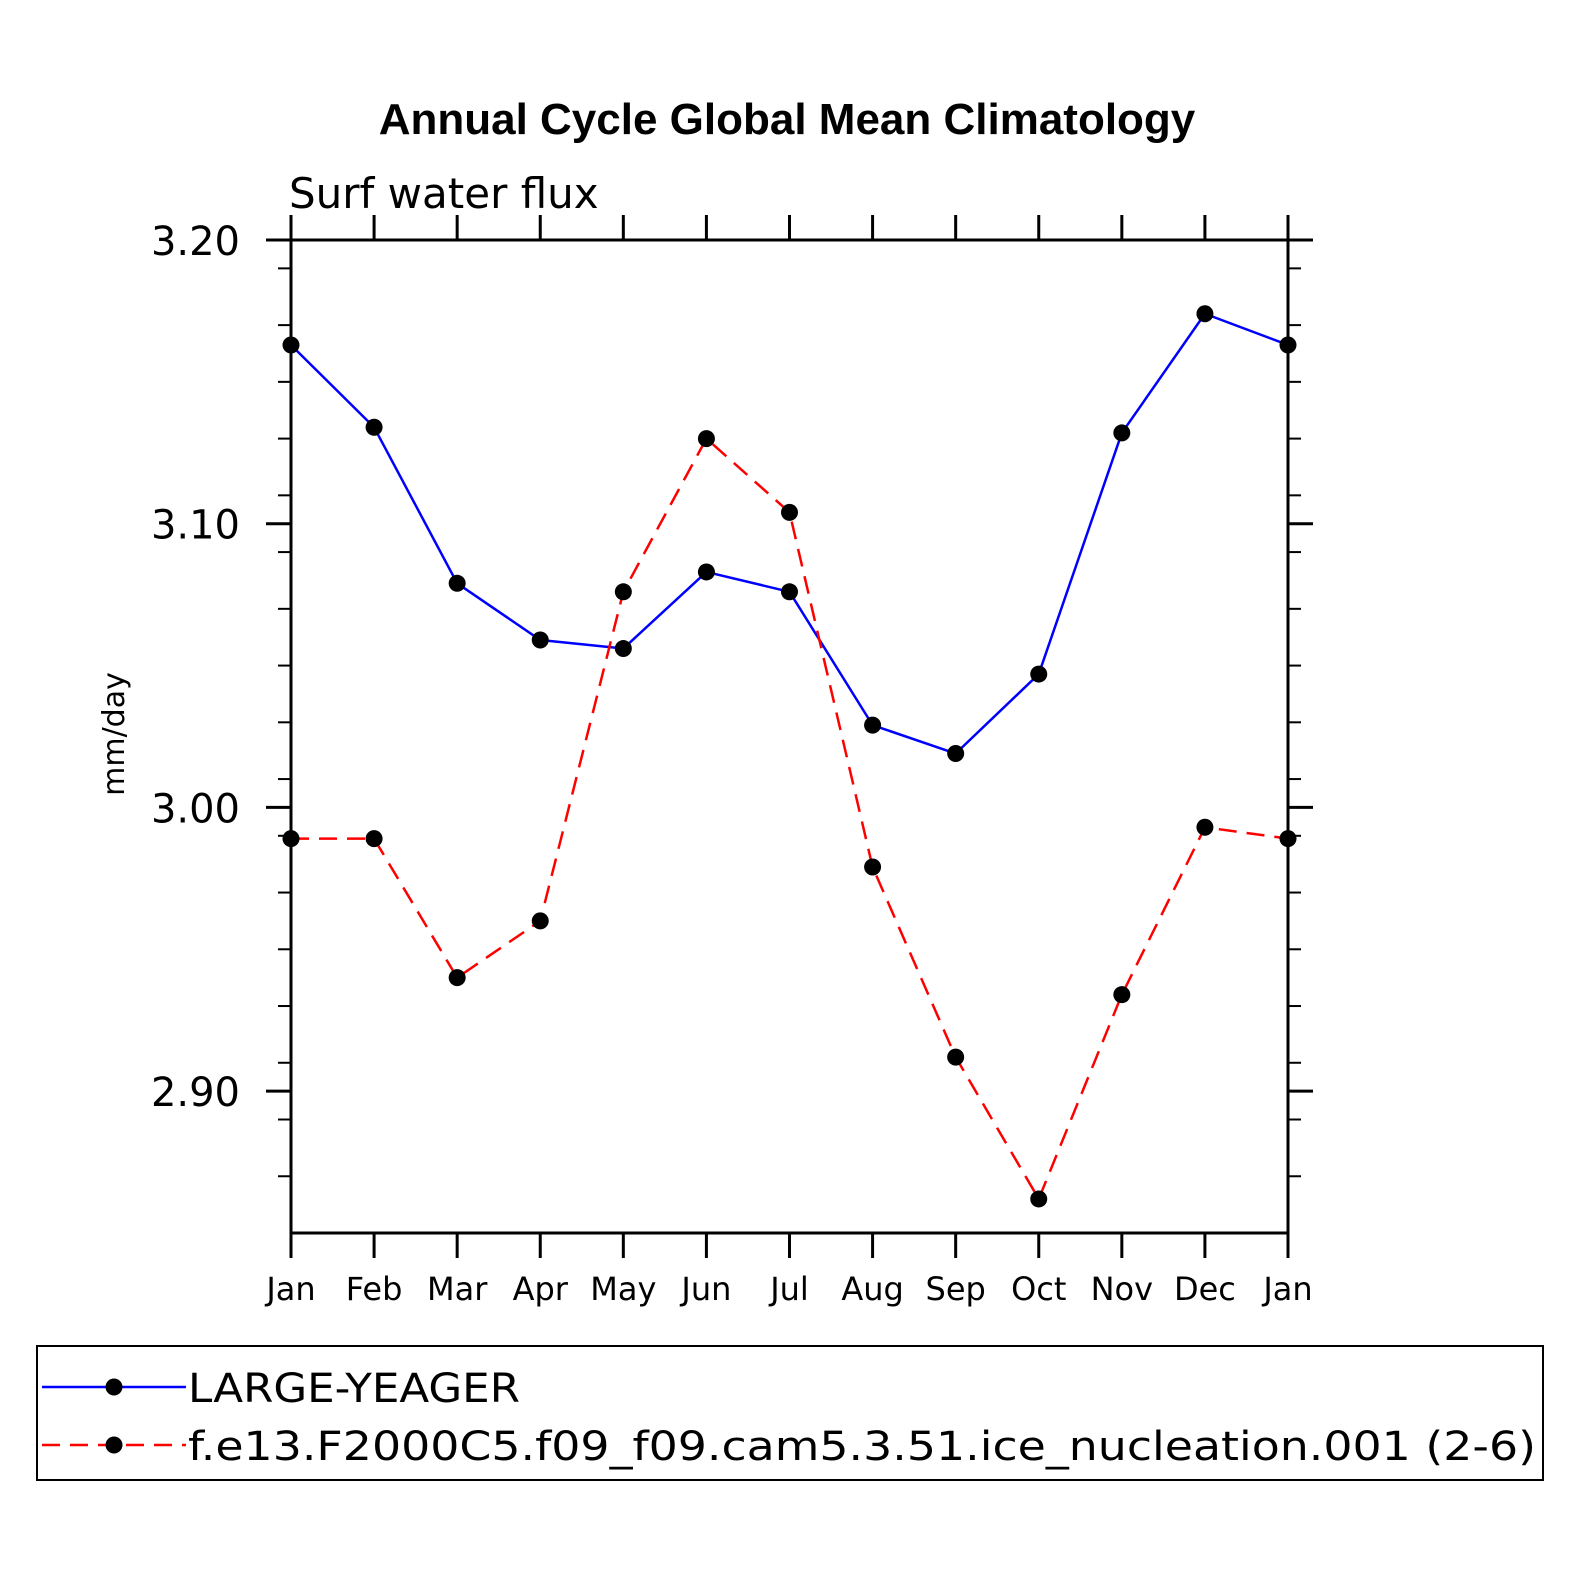  What do you see at coordinates (623, 1289) in the screenshot?
I see `x-tick-label: May` at bounding box center [623, 1289].